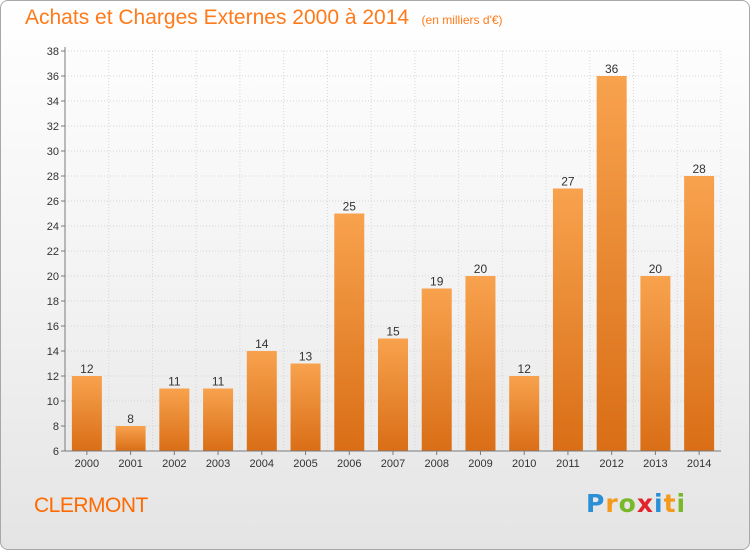 The image size is (750, 550). I want to click on x-tick-label: 2004, so click(262, 464).